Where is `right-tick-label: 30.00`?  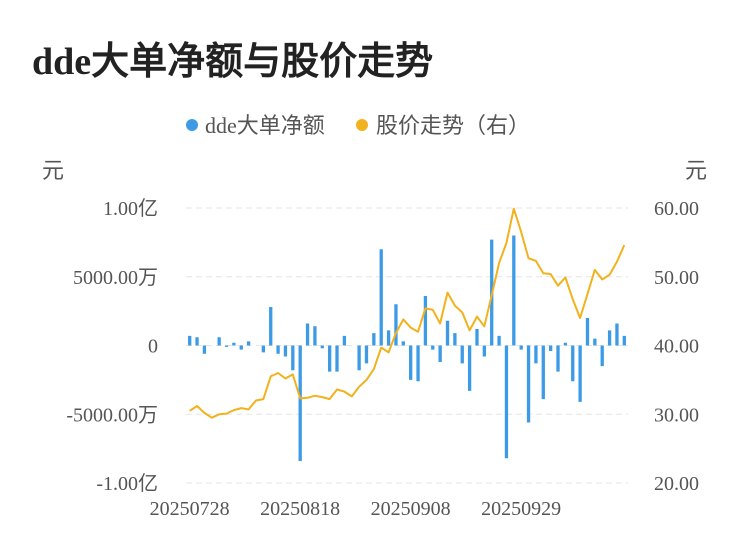 right-tick-label: 30.00 is located at coordinates (676, 415).